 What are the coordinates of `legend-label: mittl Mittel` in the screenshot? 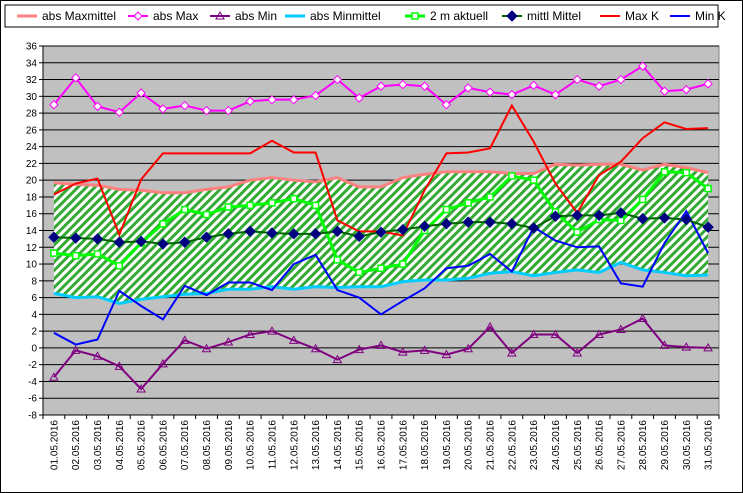 It's located at (554, 16).